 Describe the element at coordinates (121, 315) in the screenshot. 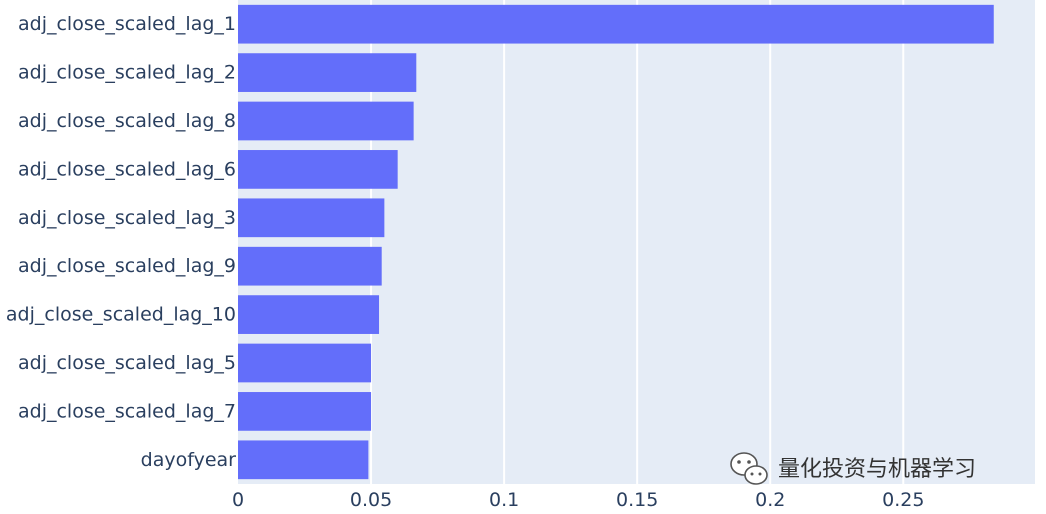

I see `y-tick-label: adj_close_scaled_lag_10` at that location.